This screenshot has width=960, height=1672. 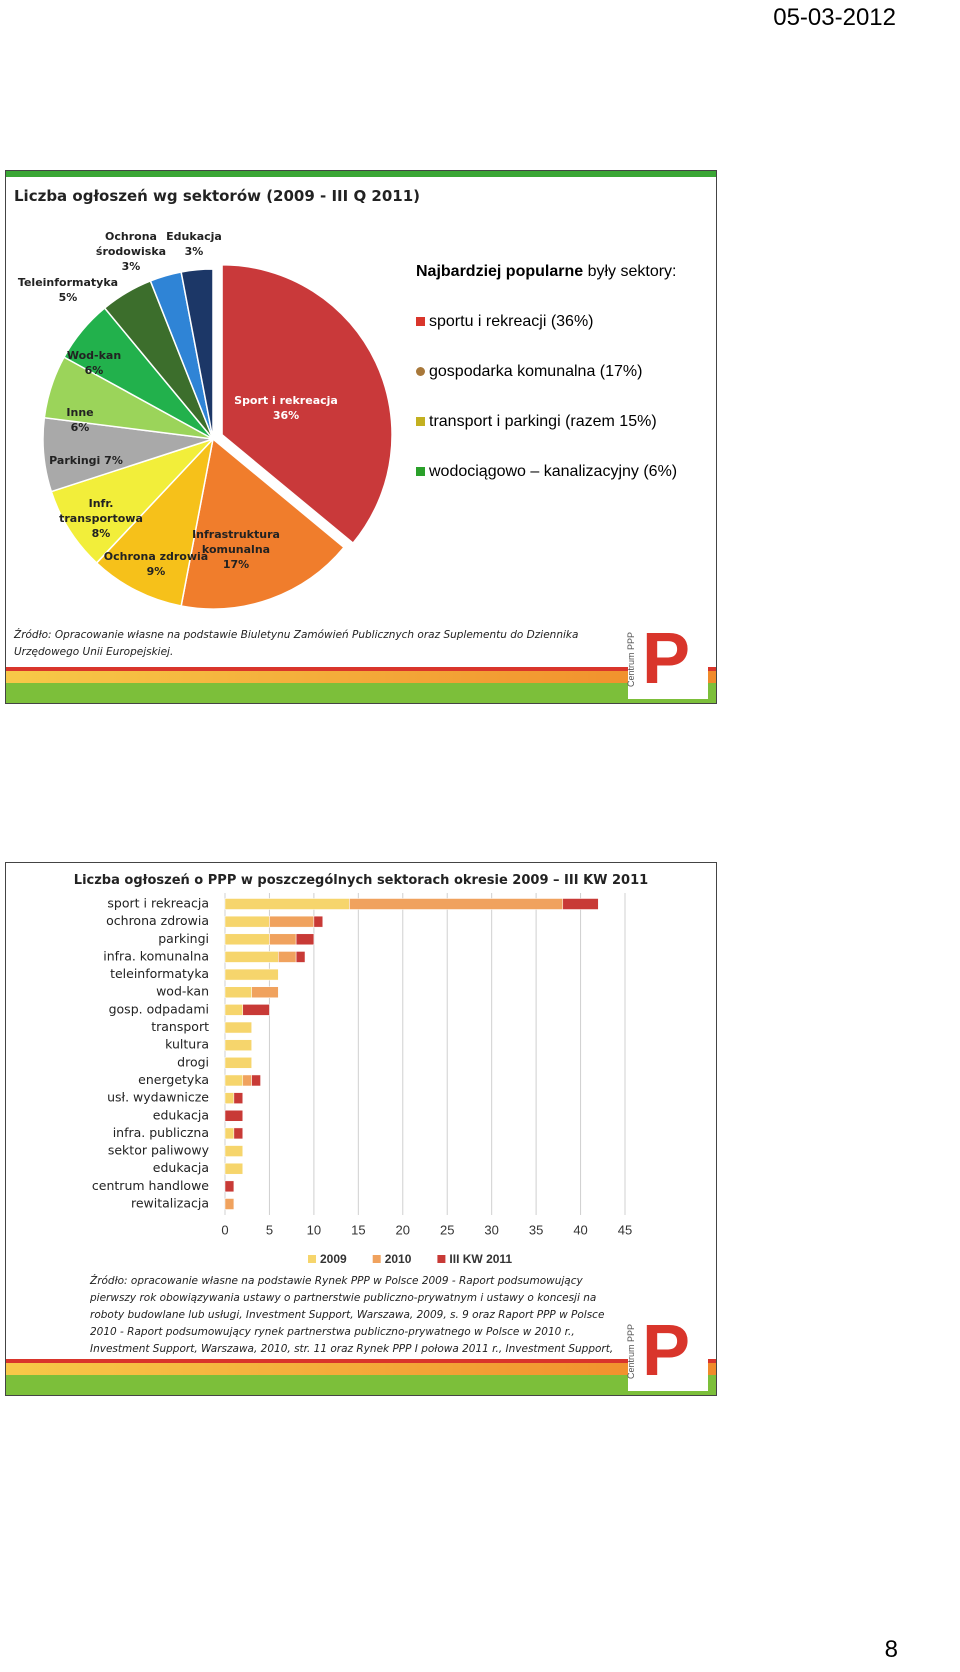 I want to click on pie-label-name: Infrastruktura komunalna, so click(x=236, y=542).